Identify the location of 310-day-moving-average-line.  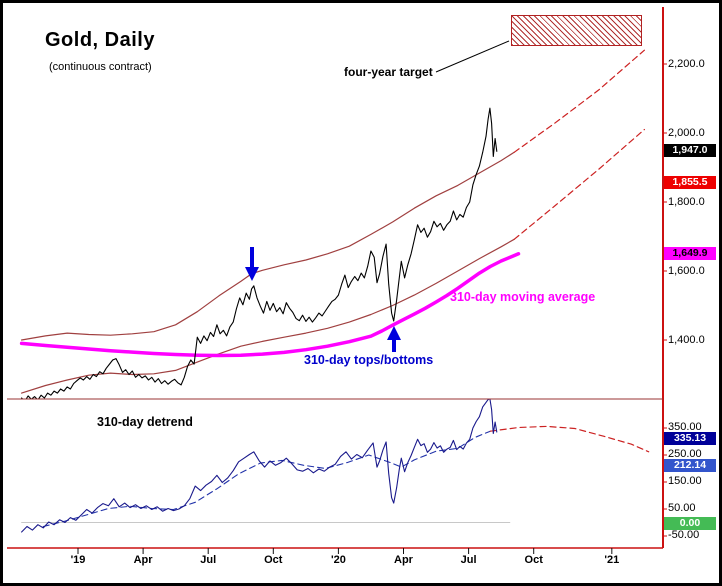
(270, 305).